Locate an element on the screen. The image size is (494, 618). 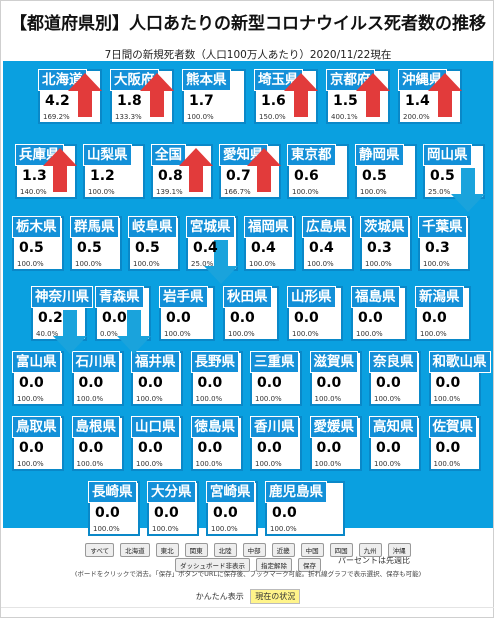
prefecture-tile: 宮崎県 0.0 100.0% is located at coordinates (232, 508).